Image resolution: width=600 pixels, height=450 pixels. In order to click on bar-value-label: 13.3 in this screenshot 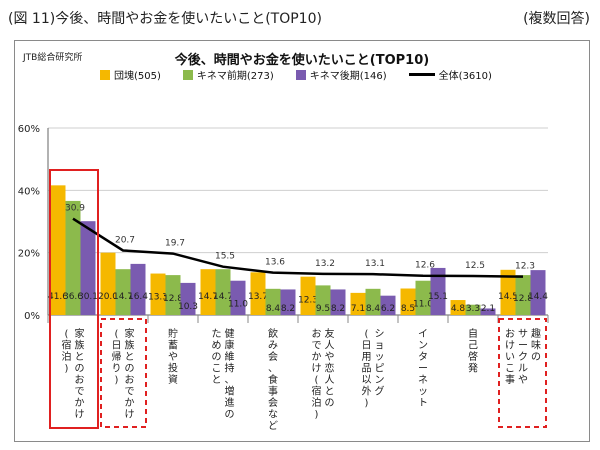, I will do `click(158, 298)`.